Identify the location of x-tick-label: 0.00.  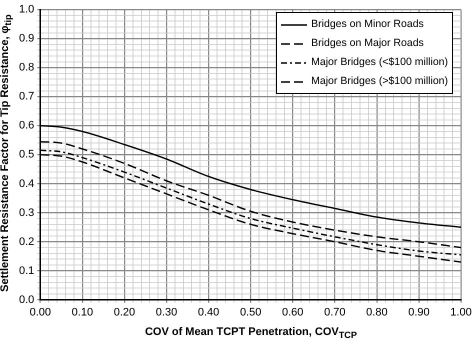
(40, 312).